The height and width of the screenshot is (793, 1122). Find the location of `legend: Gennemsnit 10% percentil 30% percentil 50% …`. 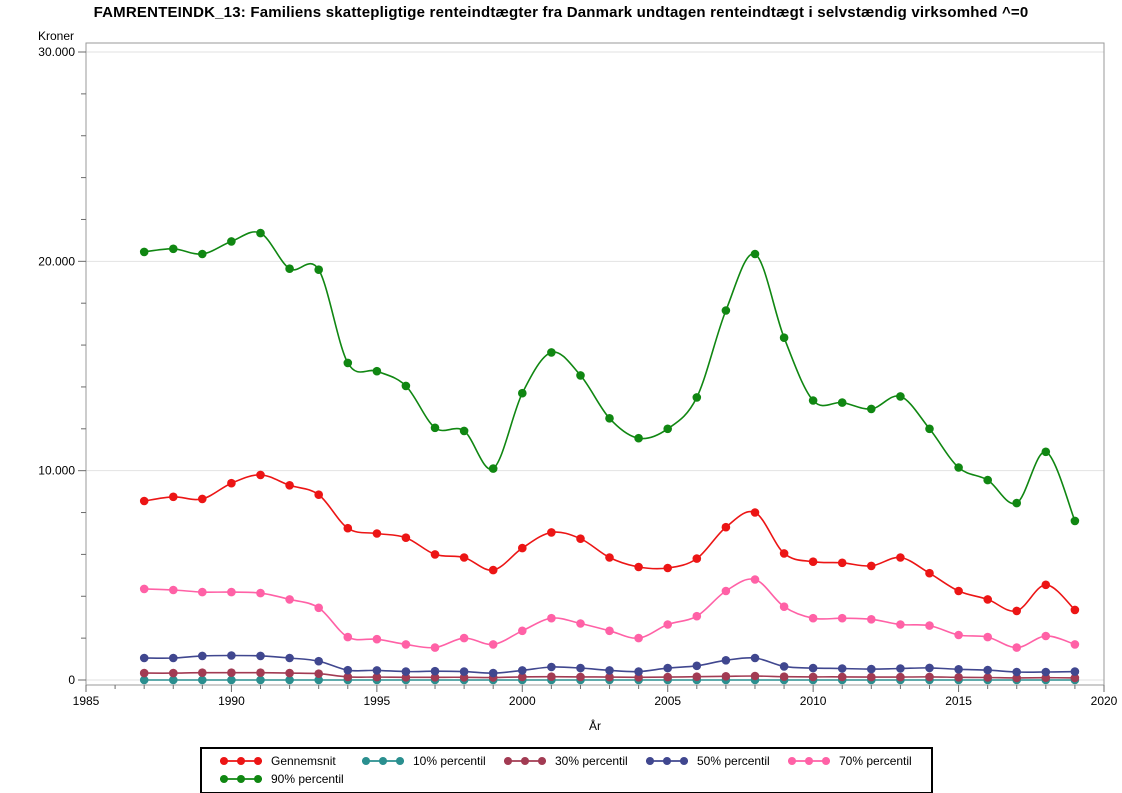

legend: Gennemsnit 10% percentil 30% percentil 50% … is located at coordinates (566, 770).